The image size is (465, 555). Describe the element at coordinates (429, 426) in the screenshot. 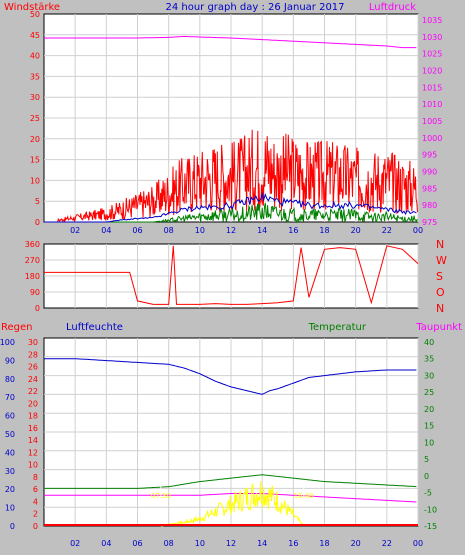

I see `temperature-tick-label: 15` at that location.